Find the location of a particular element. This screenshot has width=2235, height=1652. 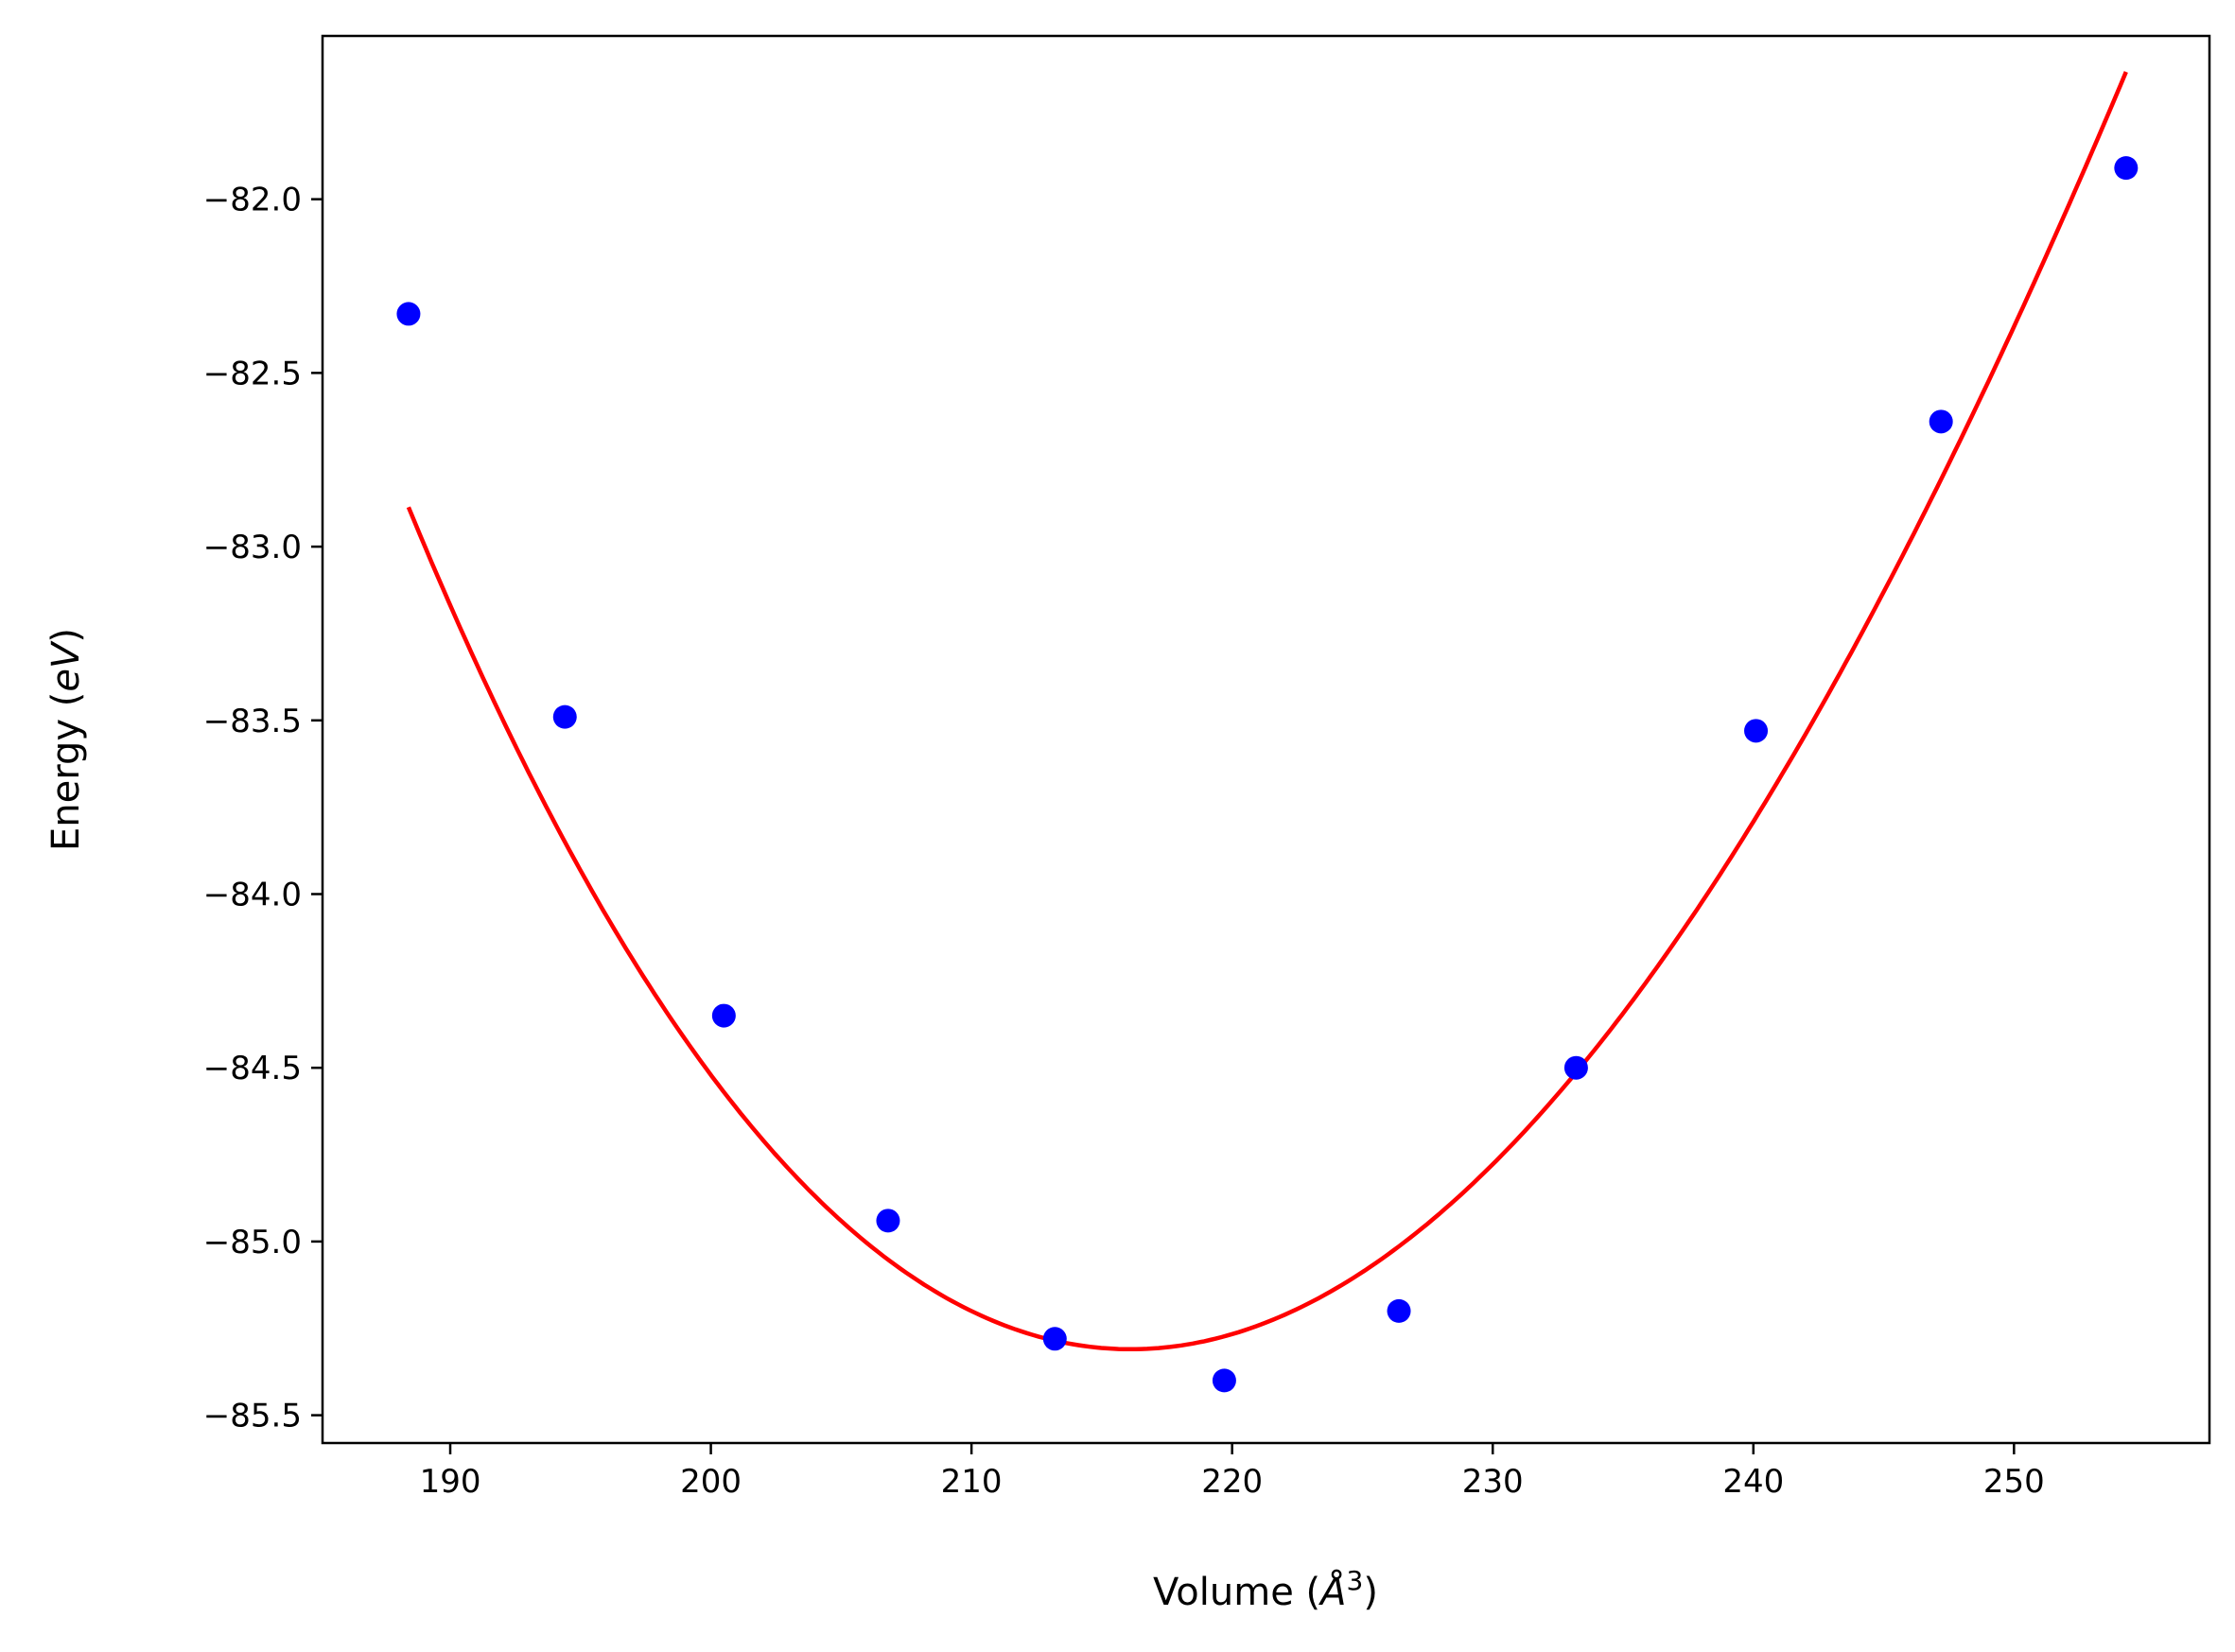

x-tick-label: 190 is located at coordinates (450, 1482).